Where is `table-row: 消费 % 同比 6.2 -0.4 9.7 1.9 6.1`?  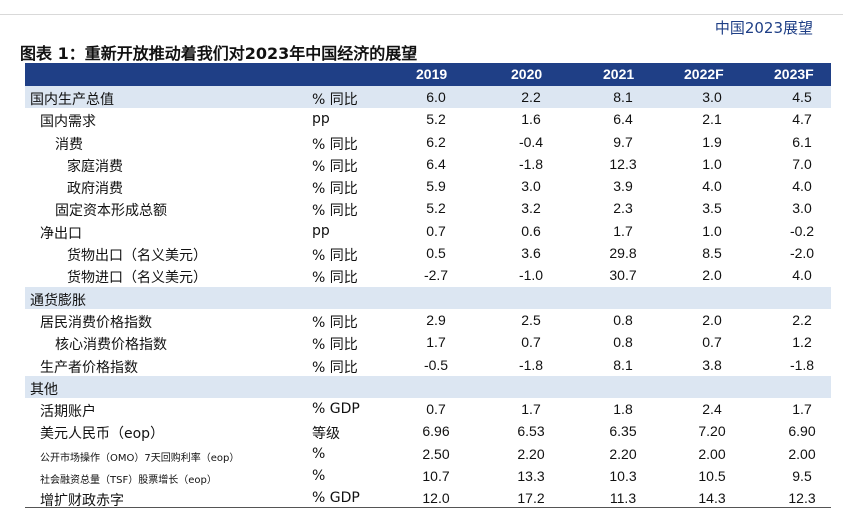
table-row: 消费 % 同比 6.2 -0.4 9.7 1.9 6.1 is located at coordinates (428, 142).